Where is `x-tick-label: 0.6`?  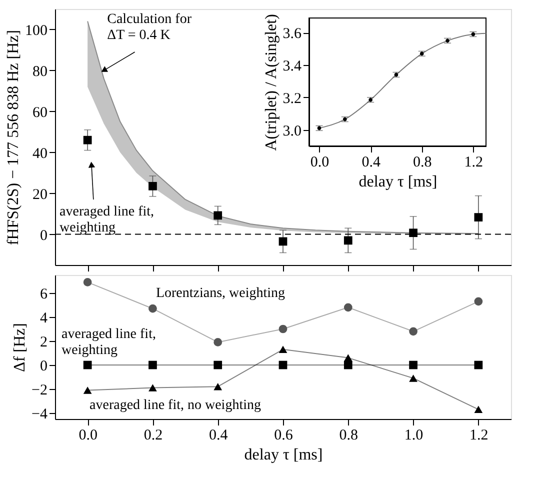 x-tick-label: 0.6 is located at coordinates (284, 436).